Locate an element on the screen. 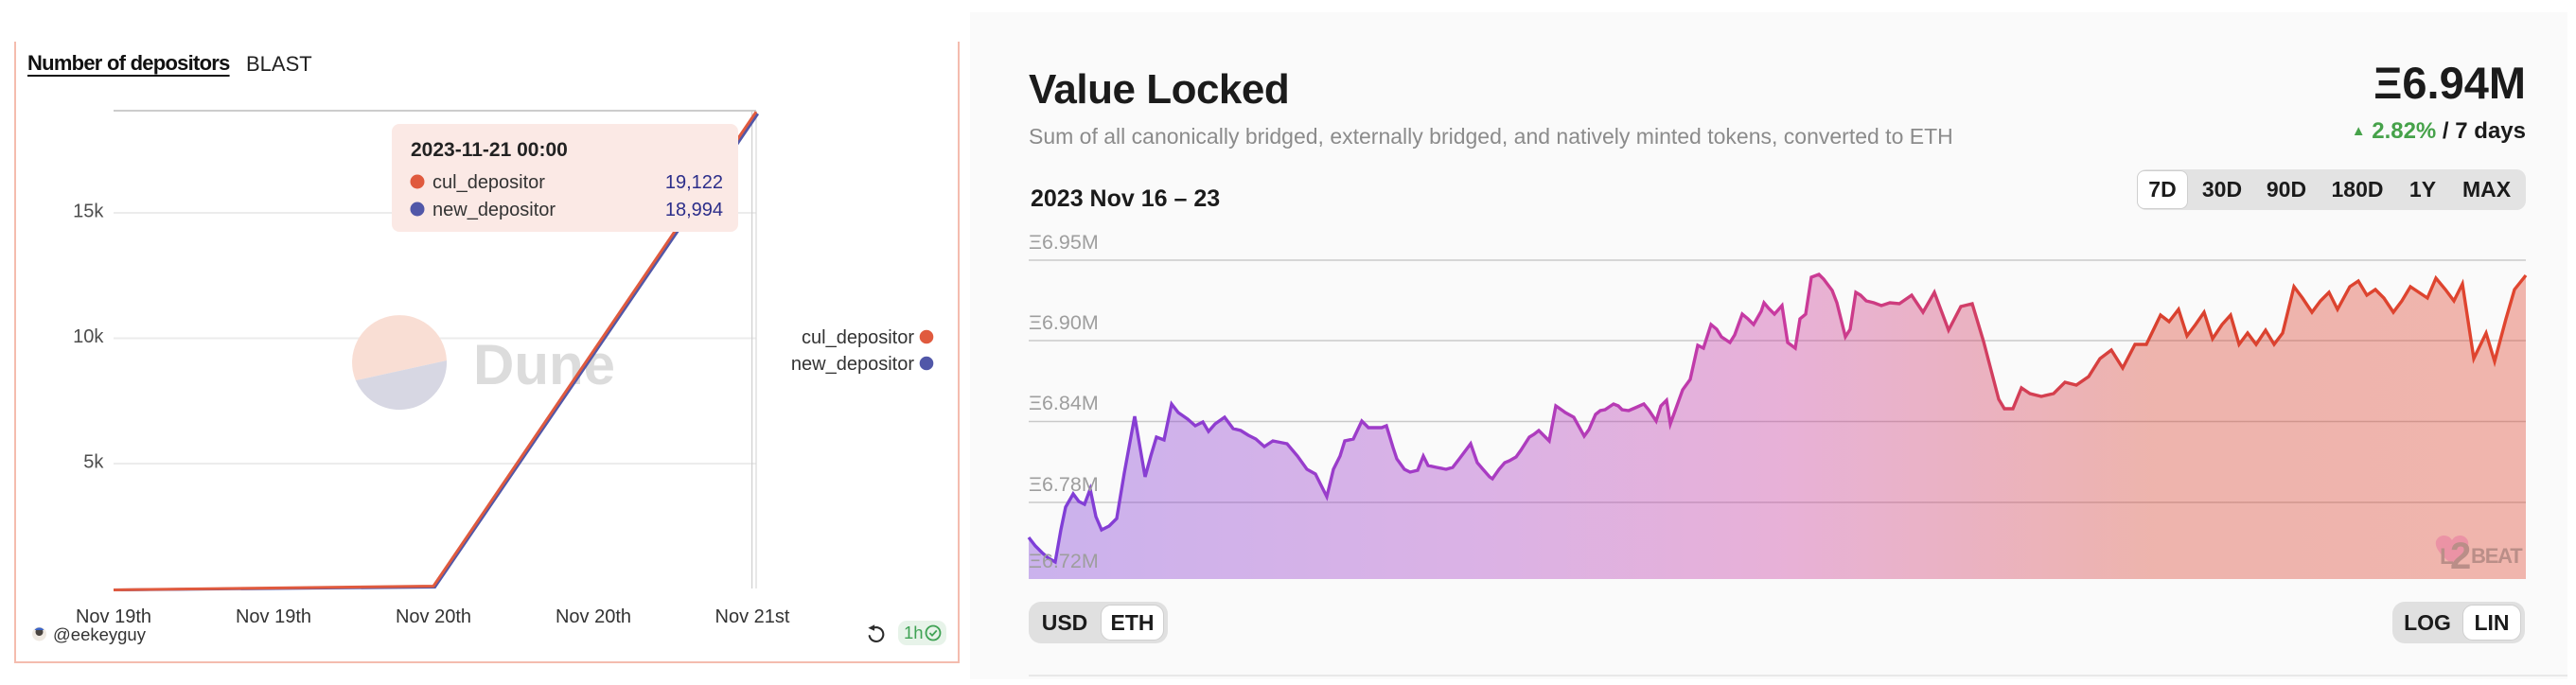 The width and height of the screenshot is (2576, 685). svg-text: Nov 21st is located at coordinates (752, 616).